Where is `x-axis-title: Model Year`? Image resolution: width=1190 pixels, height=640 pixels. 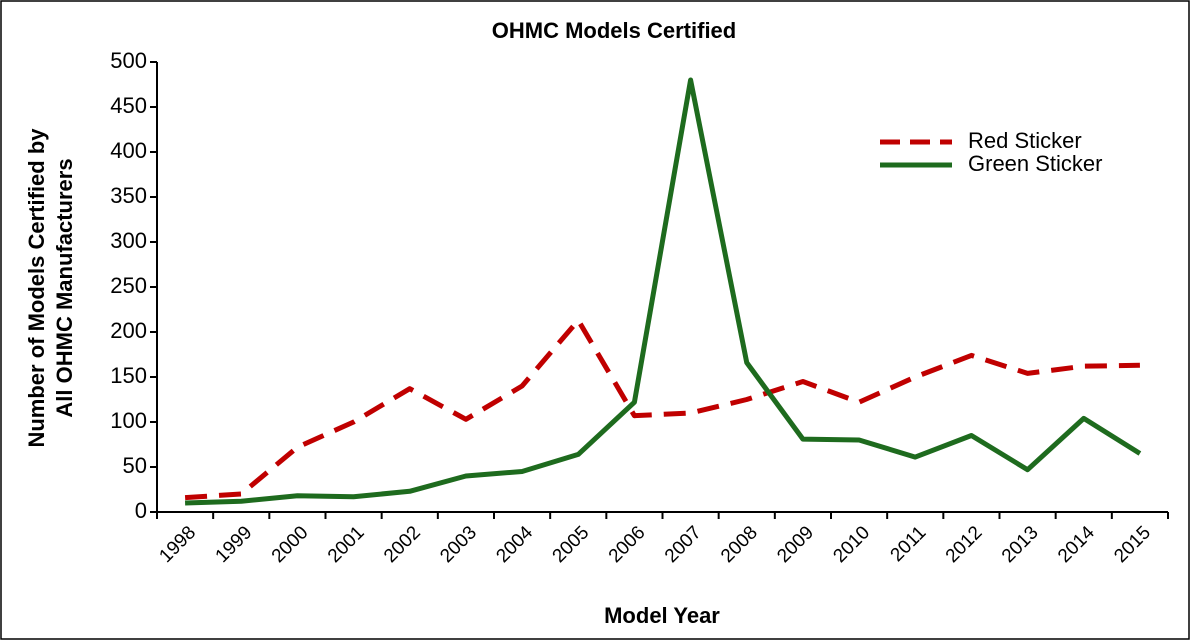 x-axis-title: Model Year is located at coordinates (662, 615).